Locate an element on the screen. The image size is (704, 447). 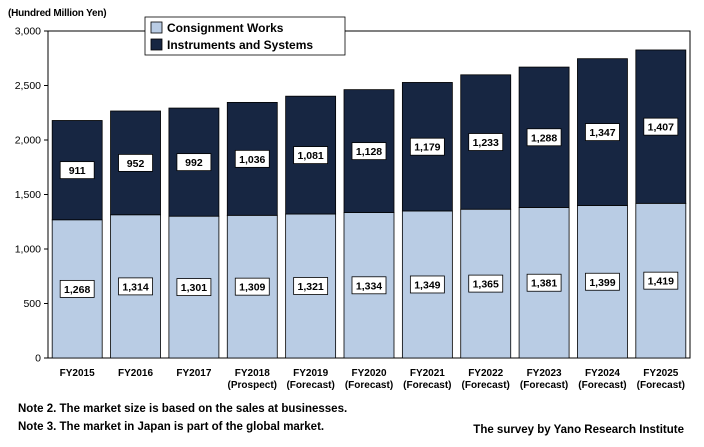
y-tick-label: 3,000 is located at coordinates (28, 32).